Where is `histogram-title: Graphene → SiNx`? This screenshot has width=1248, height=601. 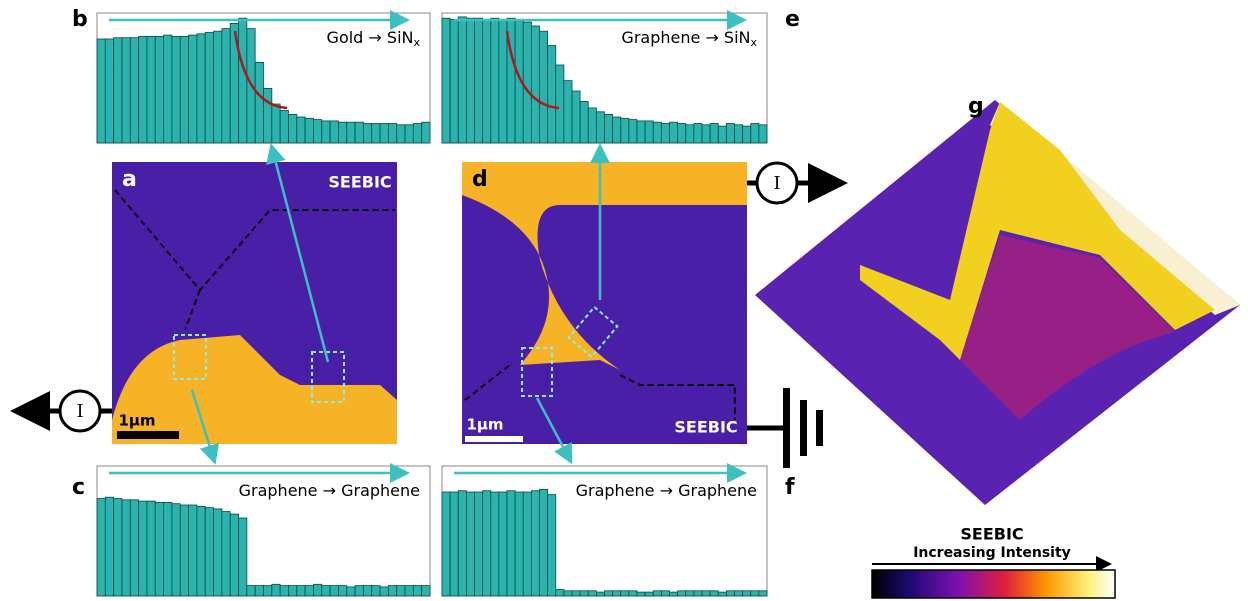 histogram-title: Graphene → SiNx is located at coordinates (689, 39).